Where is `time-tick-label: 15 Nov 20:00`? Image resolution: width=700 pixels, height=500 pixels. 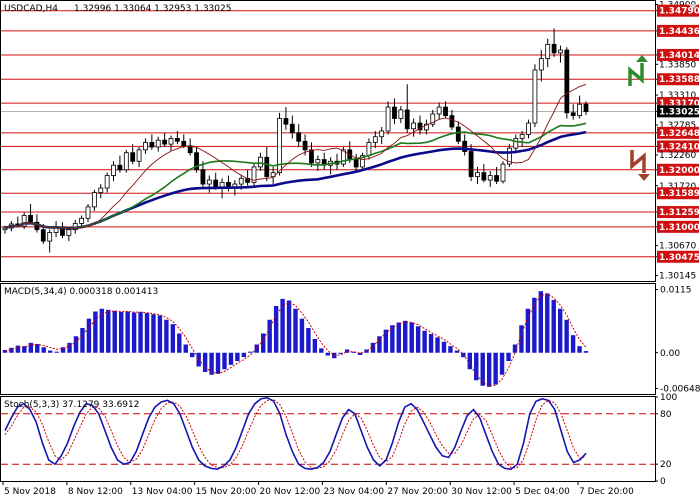
time-tick-label: 15 Nov 20:00 is located at coordinates (226, 492).